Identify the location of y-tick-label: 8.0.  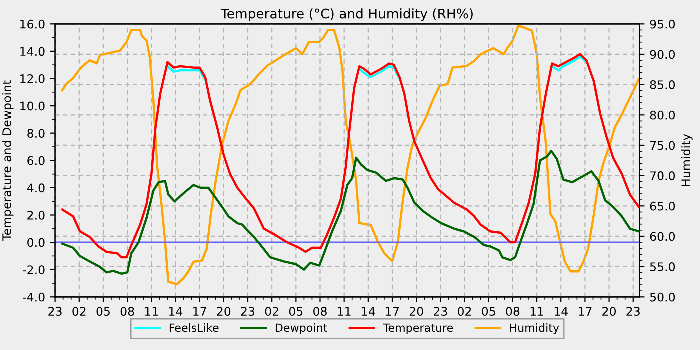
(36, 133).